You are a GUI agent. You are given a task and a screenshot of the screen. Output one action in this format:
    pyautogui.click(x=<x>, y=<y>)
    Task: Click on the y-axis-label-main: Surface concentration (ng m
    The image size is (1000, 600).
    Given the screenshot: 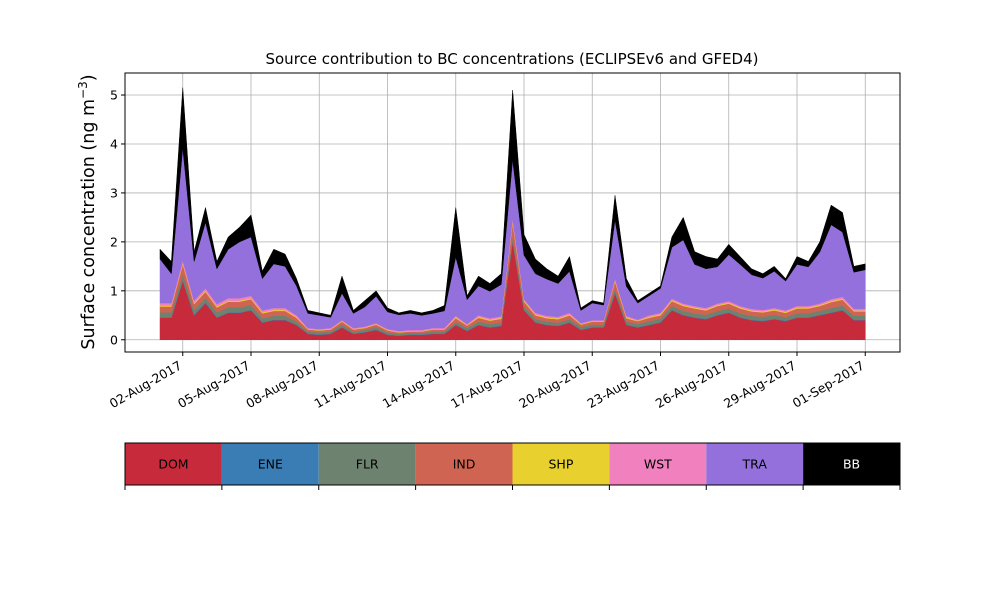 What is the action you would take?
    pyautogui.click(x=89, y=224)
    